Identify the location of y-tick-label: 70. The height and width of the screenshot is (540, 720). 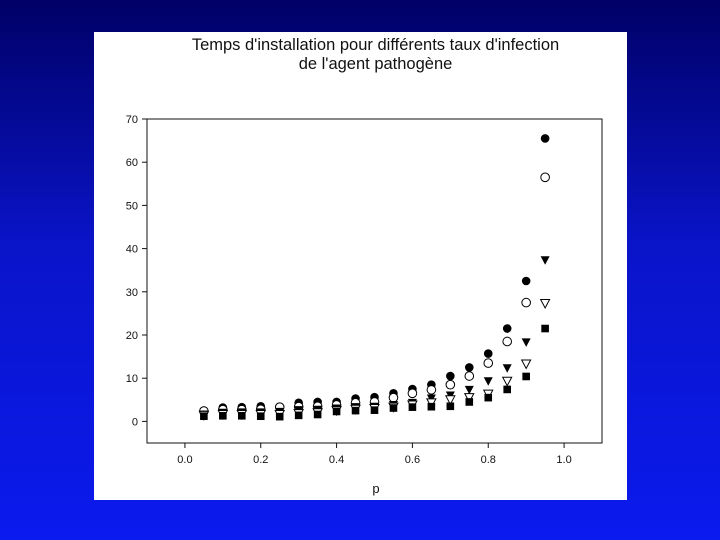
(132, 120).